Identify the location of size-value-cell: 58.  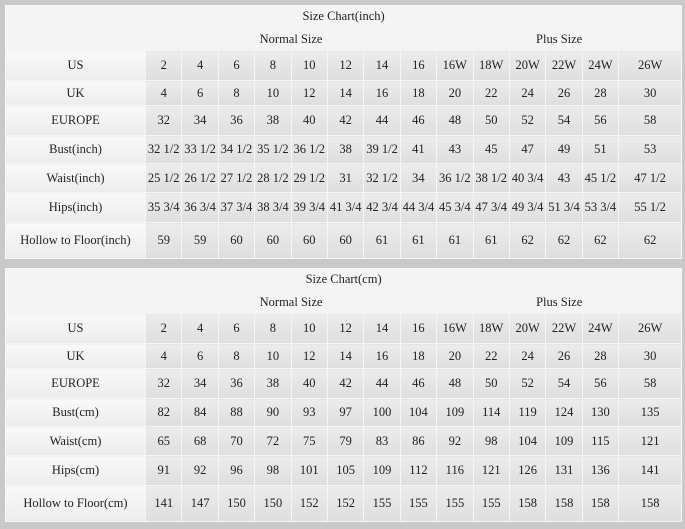
(650, 120).